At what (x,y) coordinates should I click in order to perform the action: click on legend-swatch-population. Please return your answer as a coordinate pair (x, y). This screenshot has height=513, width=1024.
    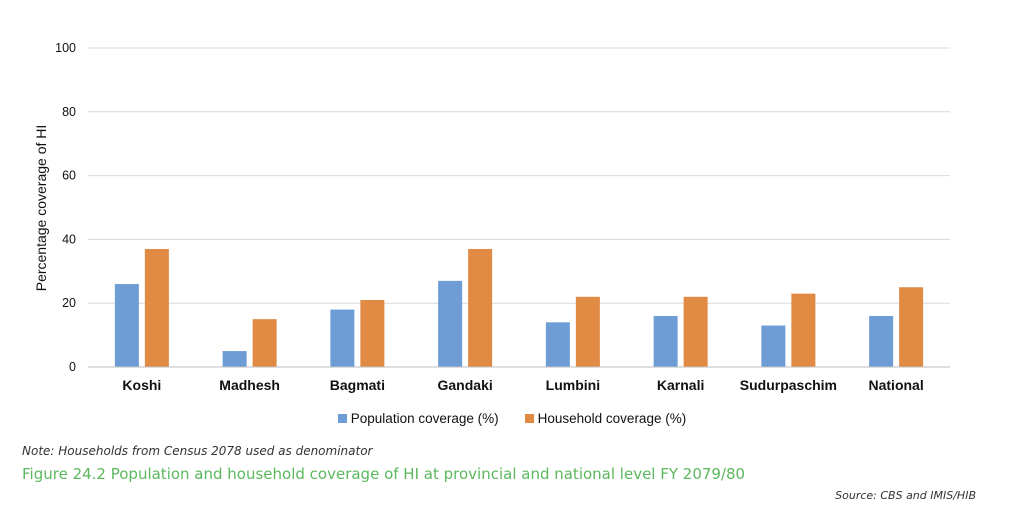
    Looking at the image, I should click on (342, 418).